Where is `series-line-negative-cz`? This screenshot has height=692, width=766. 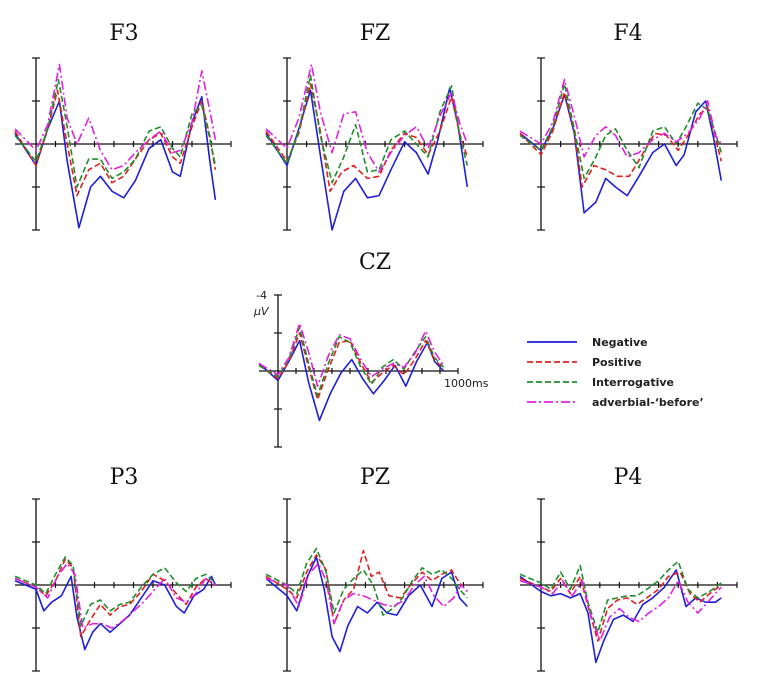
series-line-negative-cz is located at coordinates (351, 380).